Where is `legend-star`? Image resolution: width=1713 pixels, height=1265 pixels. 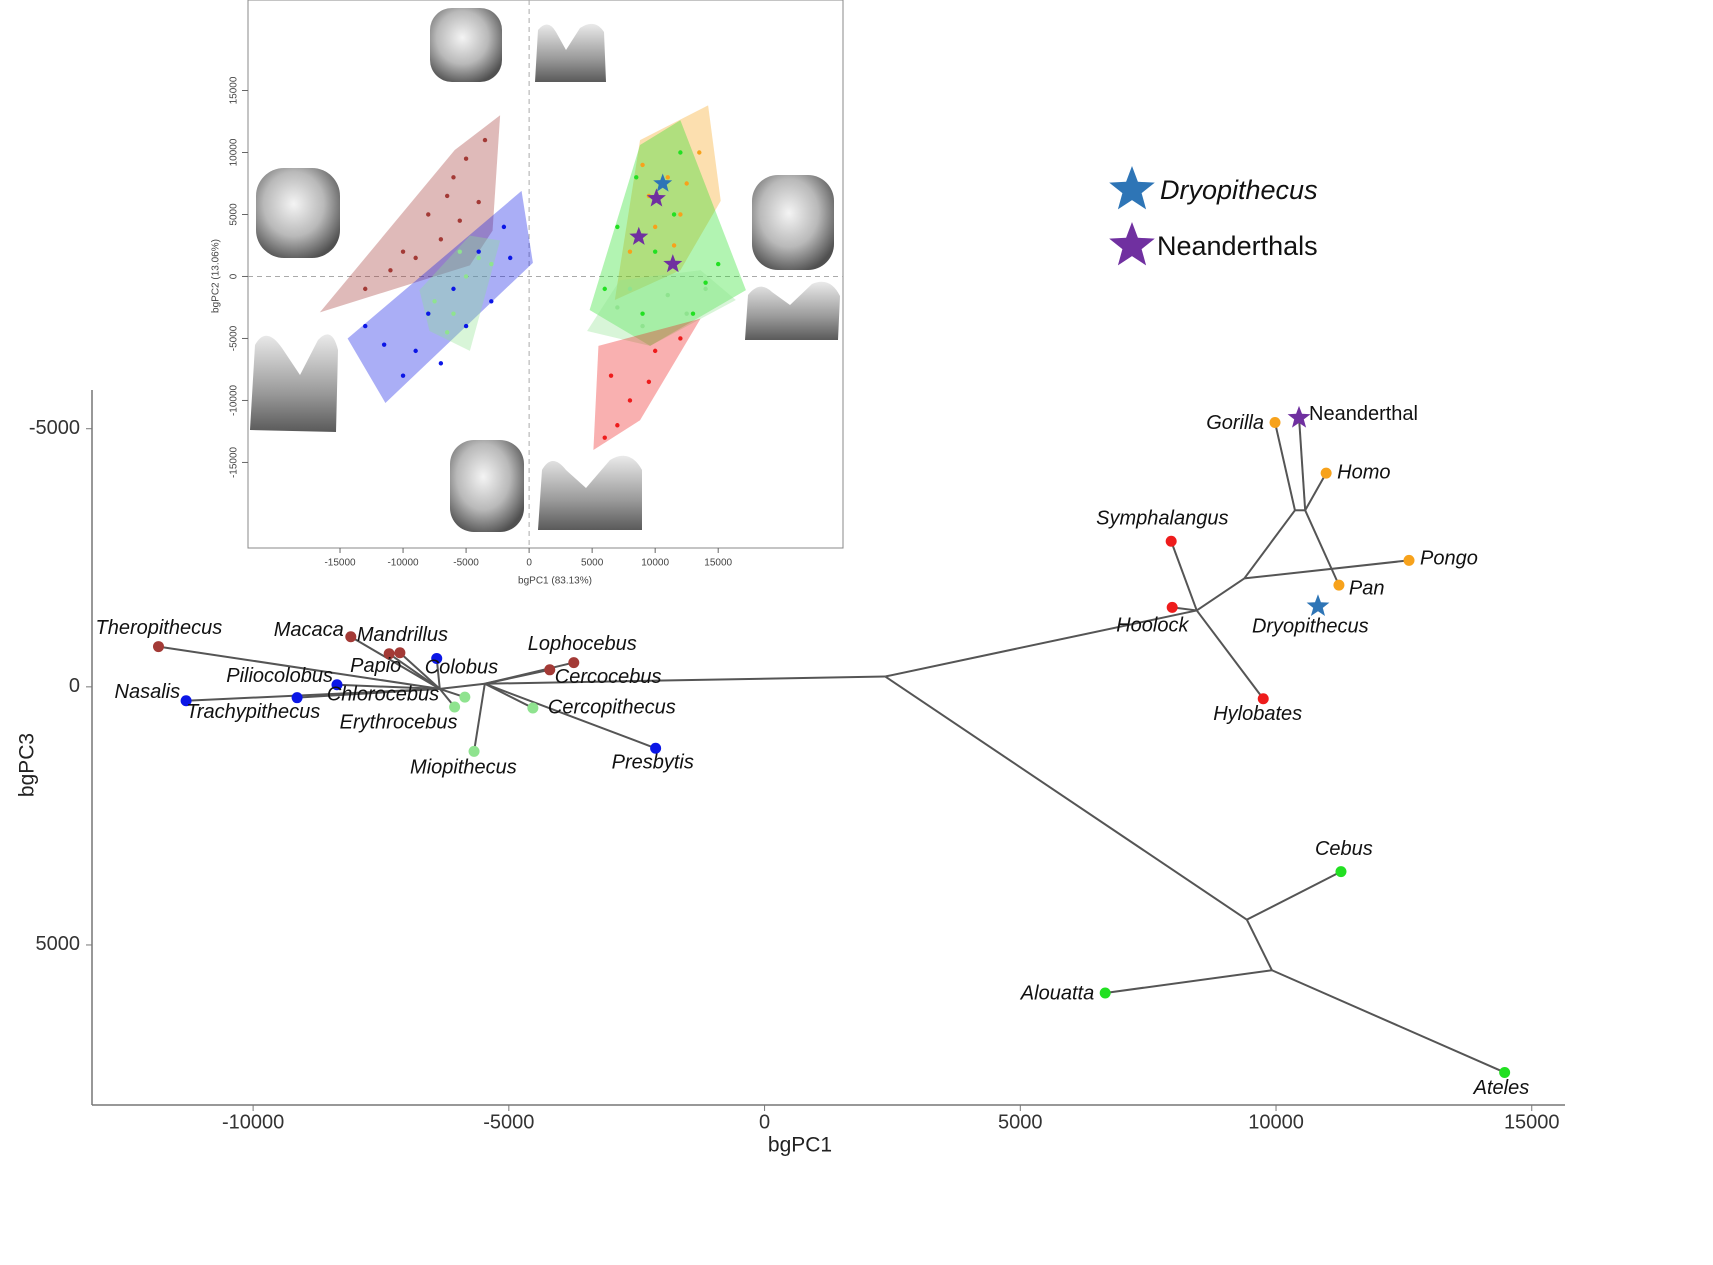
legend-star is located at coordinates (1132, 244).